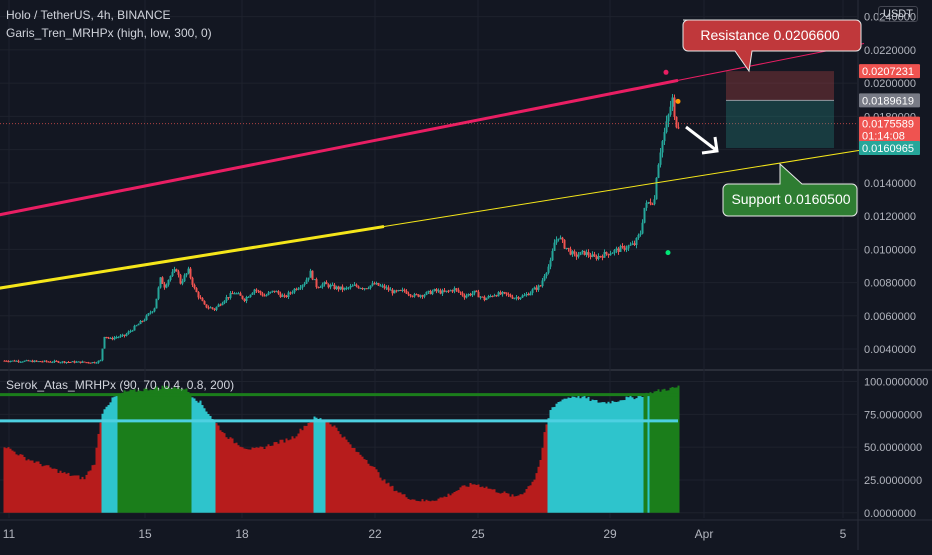  What do you see at coordinates (890, 317) in the screenshot?
I see `price-tick-label: 0.0060000` at bounding box center [890, 317].